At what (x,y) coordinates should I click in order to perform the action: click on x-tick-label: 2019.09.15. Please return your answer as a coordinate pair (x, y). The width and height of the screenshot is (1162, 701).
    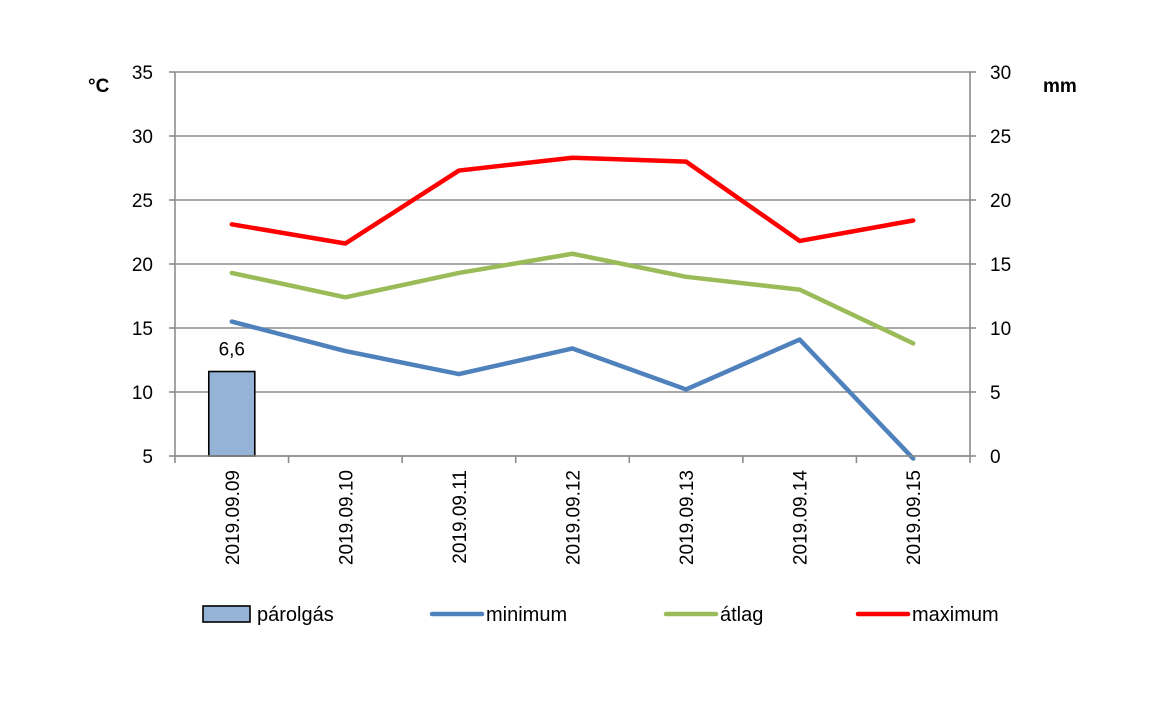
    Looking at the image, I should click on (914, 517).